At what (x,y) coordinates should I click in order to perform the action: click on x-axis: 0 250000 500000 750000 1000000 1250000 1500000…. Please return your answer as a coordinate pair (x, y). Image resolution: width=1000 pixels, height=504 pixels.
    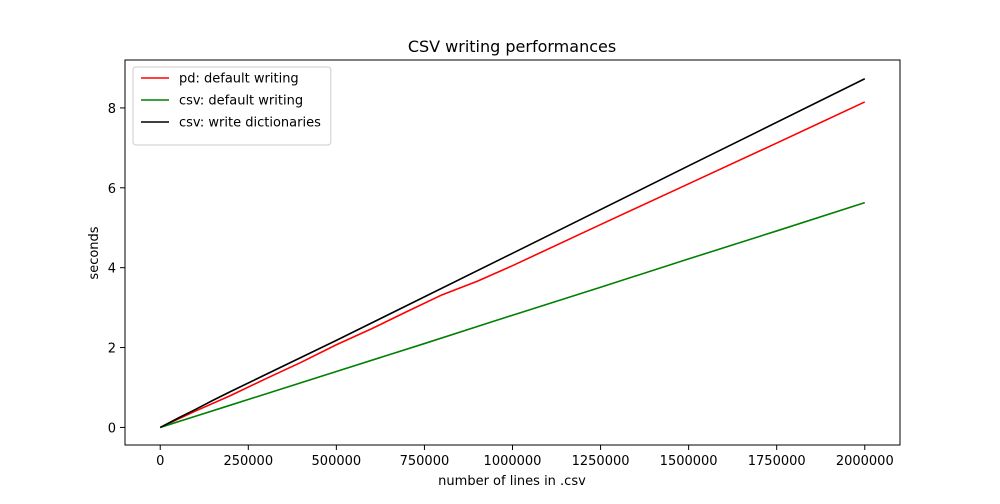
    Looking at the image, I should click on (525, 457).